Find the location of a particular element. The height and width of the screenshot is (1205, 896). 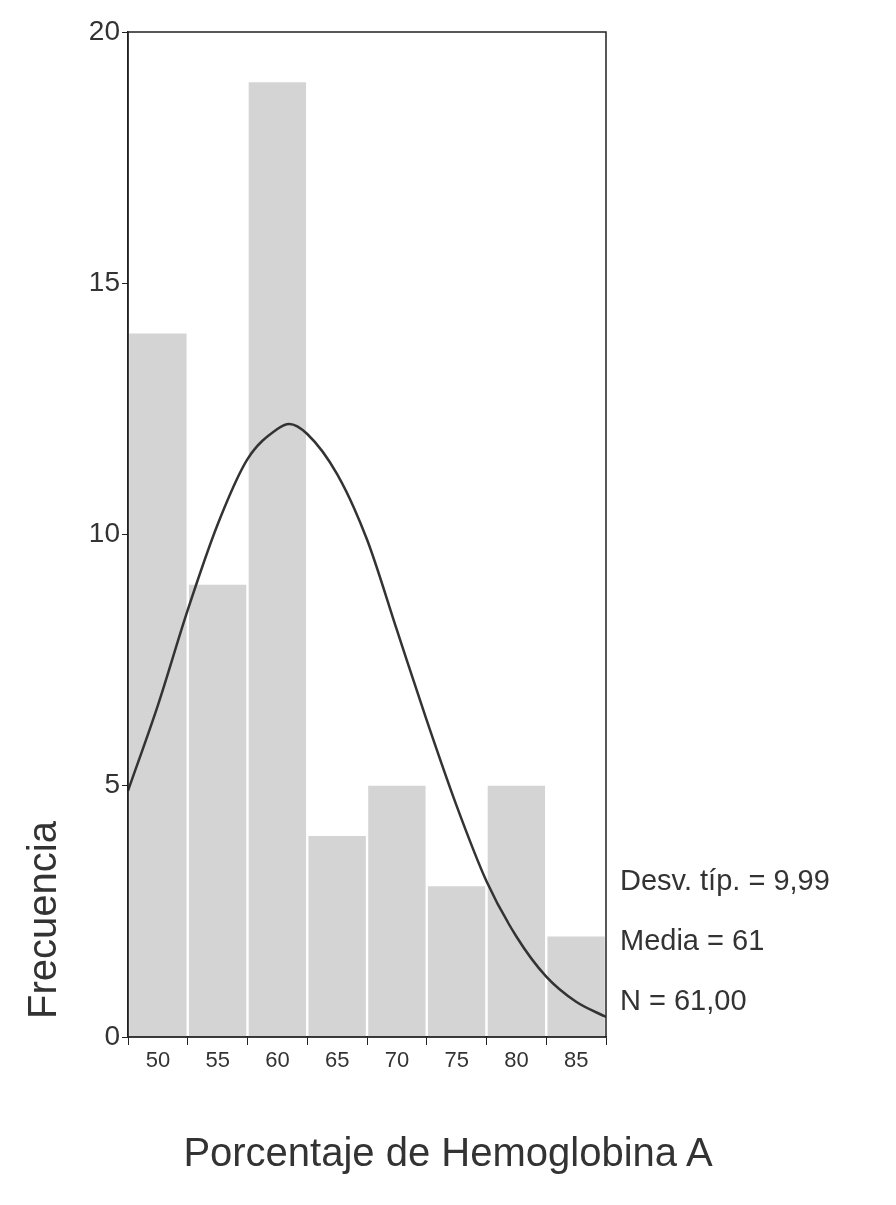

y-tick-label: 5 is located at coordinates (112, 784).